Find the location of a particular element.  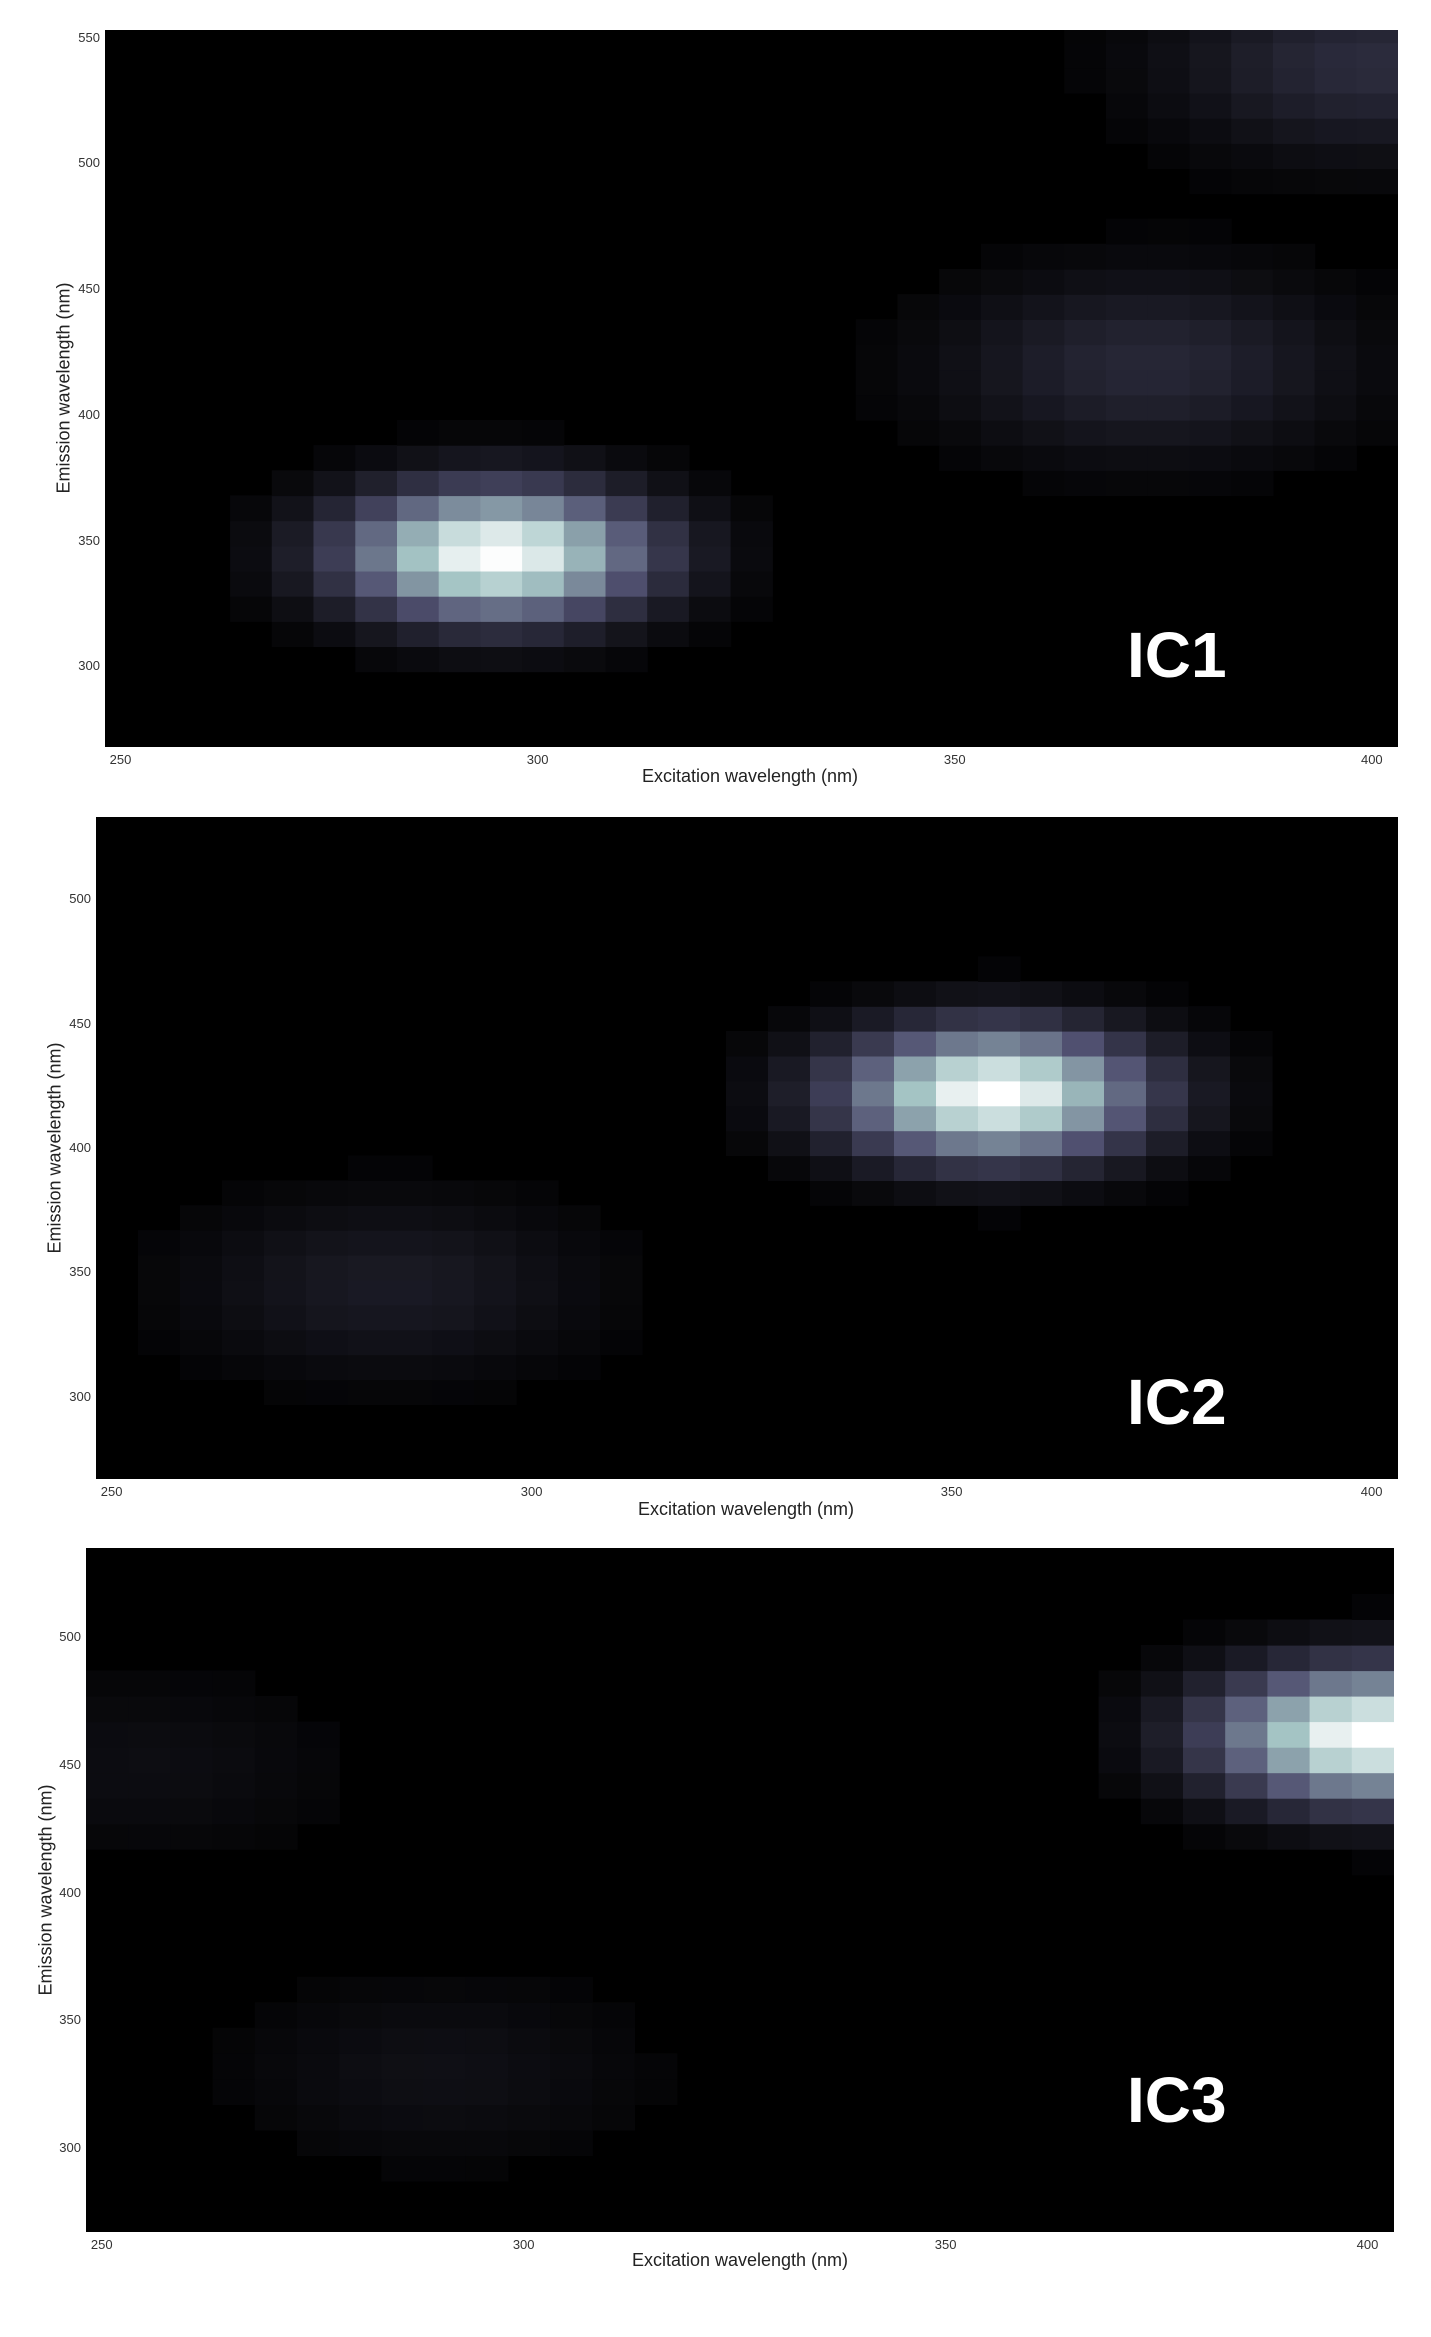

y-tick-label: 450 is located at coordinates (89, 289).